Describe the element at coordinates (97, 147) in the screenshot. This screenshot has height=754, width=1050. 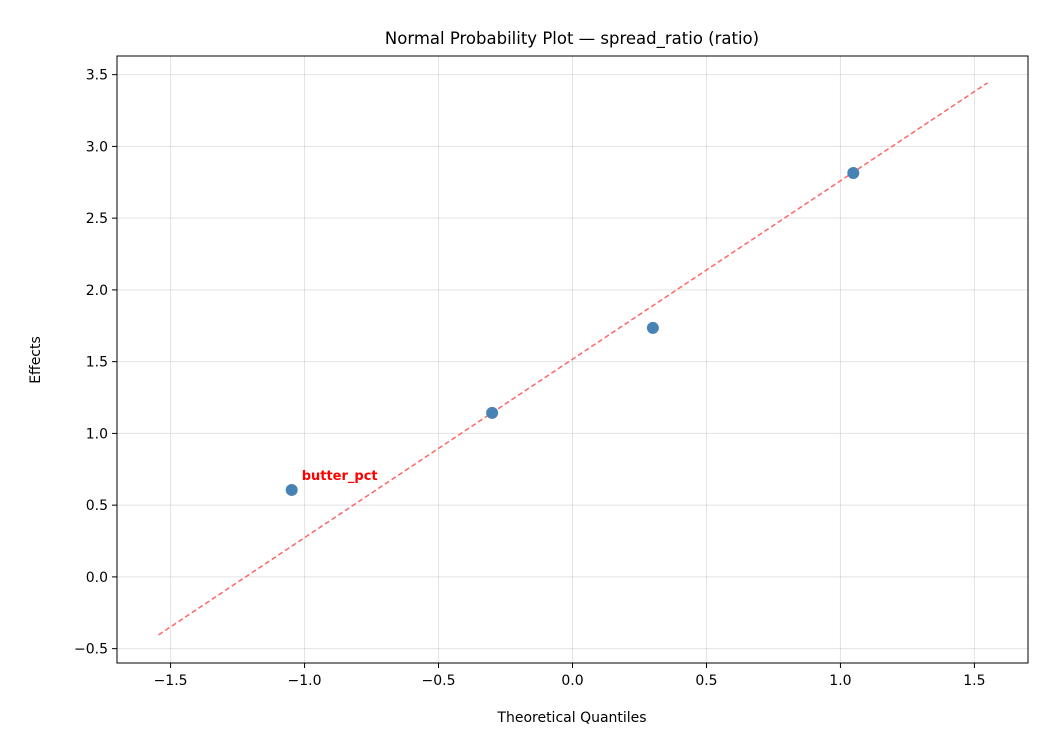
I see `y-tick-label: 3.0` at that location.